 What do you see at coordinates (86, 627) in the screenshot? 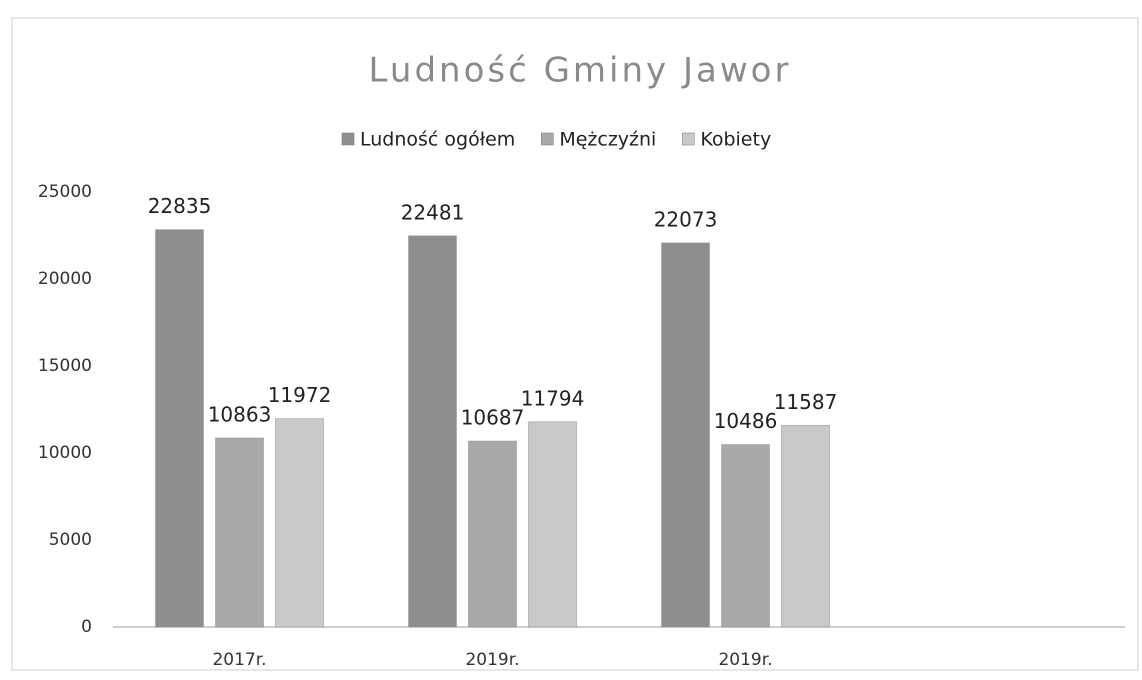
I see `y-tick-label: 0` at bounding box center [86, 627].